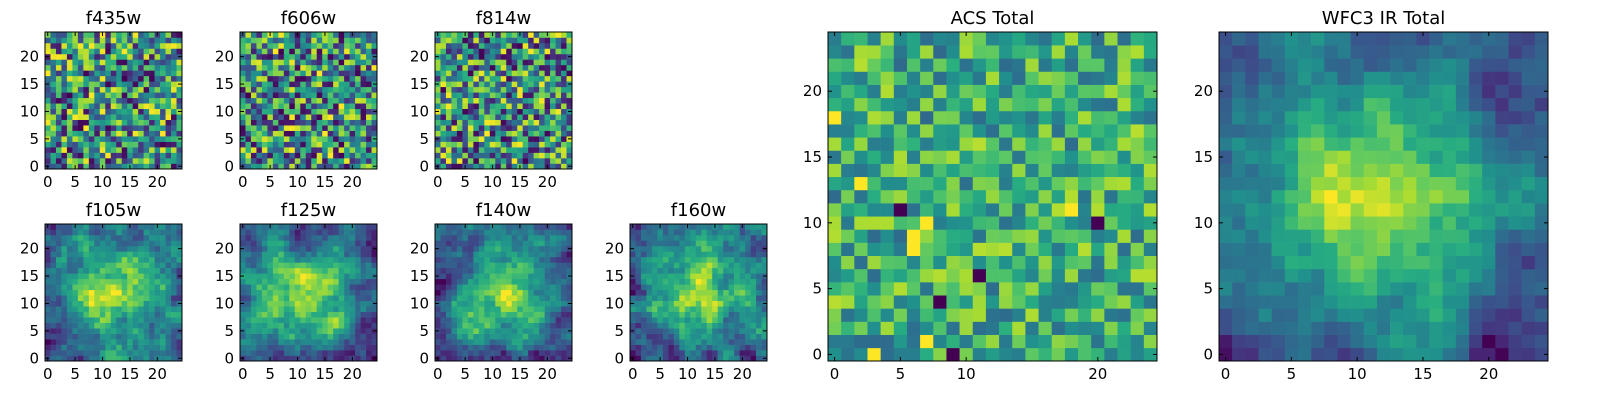 The height and width of the screenshot is (400, 1600). Describe the element at coordinates (102, 182) in the screenshot. I see `x-tick-label: 10` at that location.